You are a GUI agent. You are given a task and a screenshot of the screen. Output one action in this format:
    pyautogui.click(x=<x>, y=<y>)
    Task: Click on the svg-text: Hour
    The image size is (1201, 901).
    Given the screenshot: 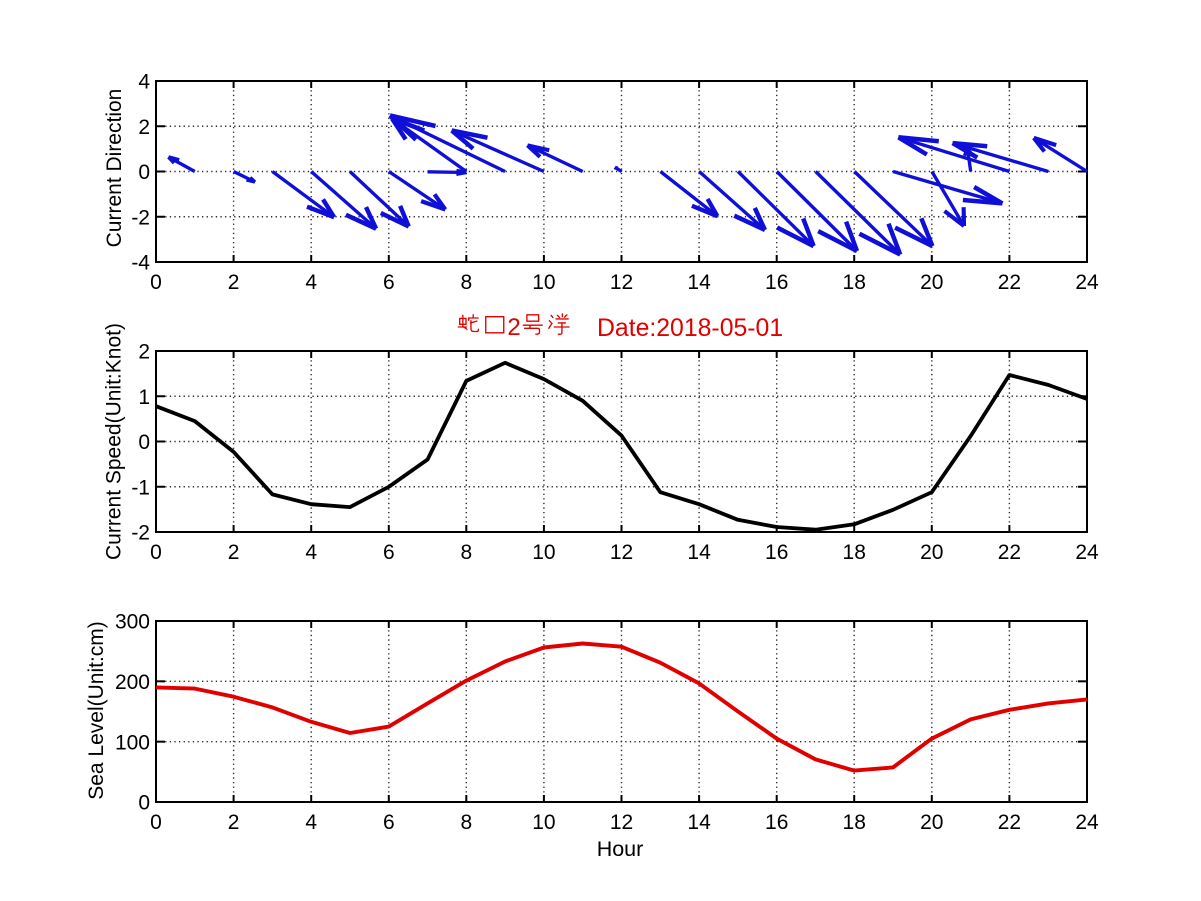 What is the action you would take?
    pyautogui.click(x=620, y=849)
    